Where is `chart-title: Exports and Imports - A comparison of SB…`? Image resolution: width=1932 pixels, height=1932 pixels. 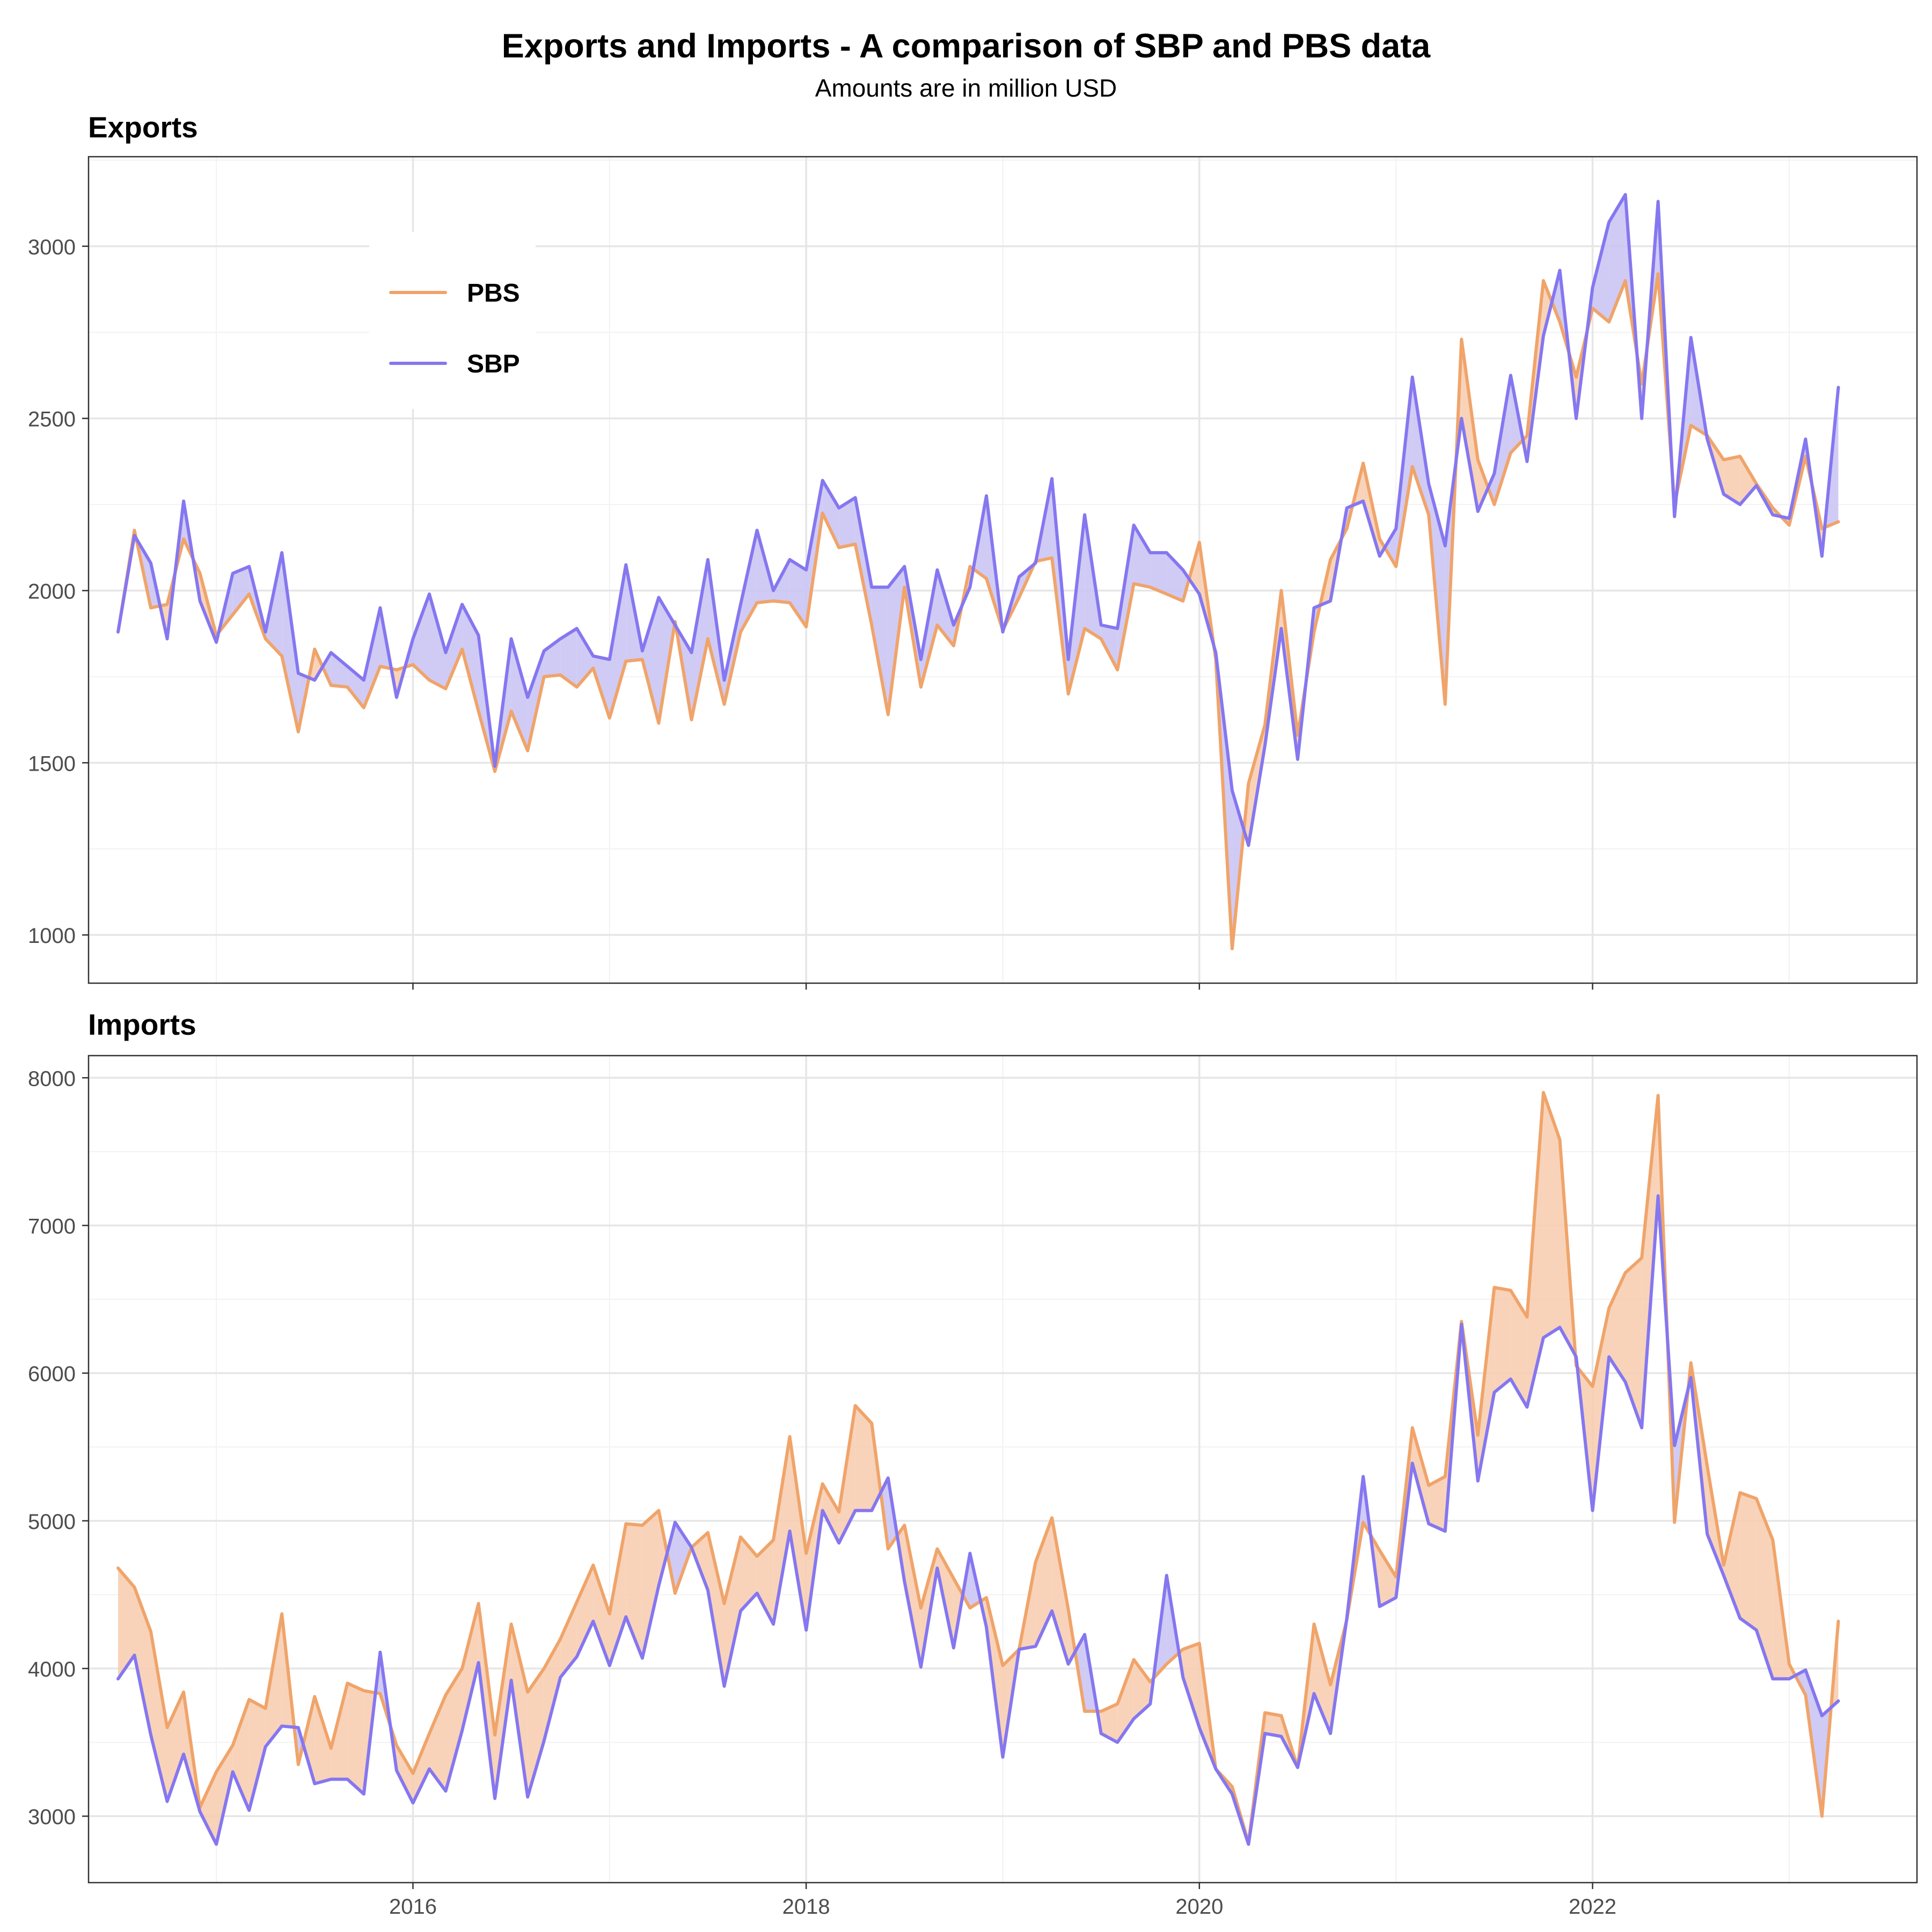 chart-title: Exports and Imports - A comparison of SB… is located at coordinates (966, 46).